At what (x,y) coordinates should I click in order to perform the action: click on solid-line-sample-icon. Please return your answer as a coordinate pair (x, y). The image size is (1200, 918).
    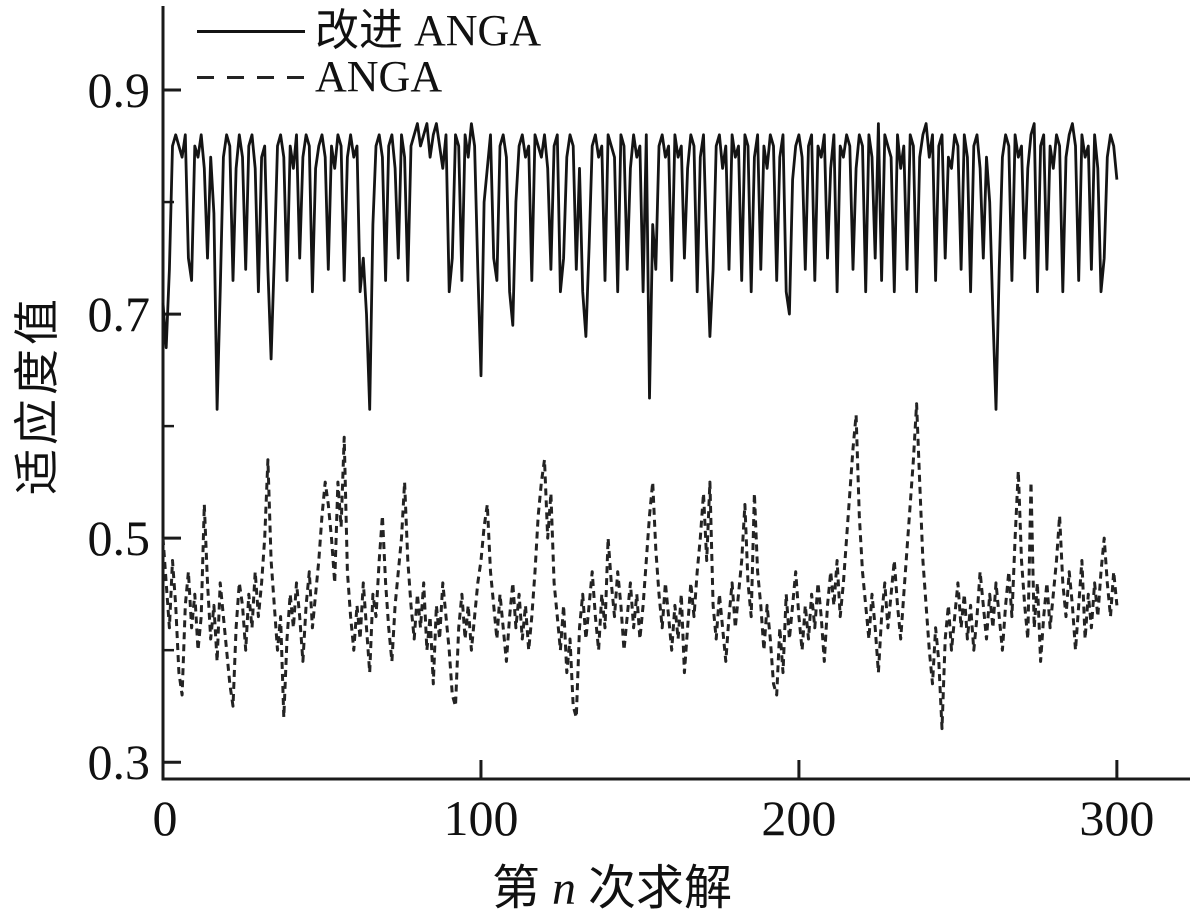
    Looking at the image, I should click on (251, 31).